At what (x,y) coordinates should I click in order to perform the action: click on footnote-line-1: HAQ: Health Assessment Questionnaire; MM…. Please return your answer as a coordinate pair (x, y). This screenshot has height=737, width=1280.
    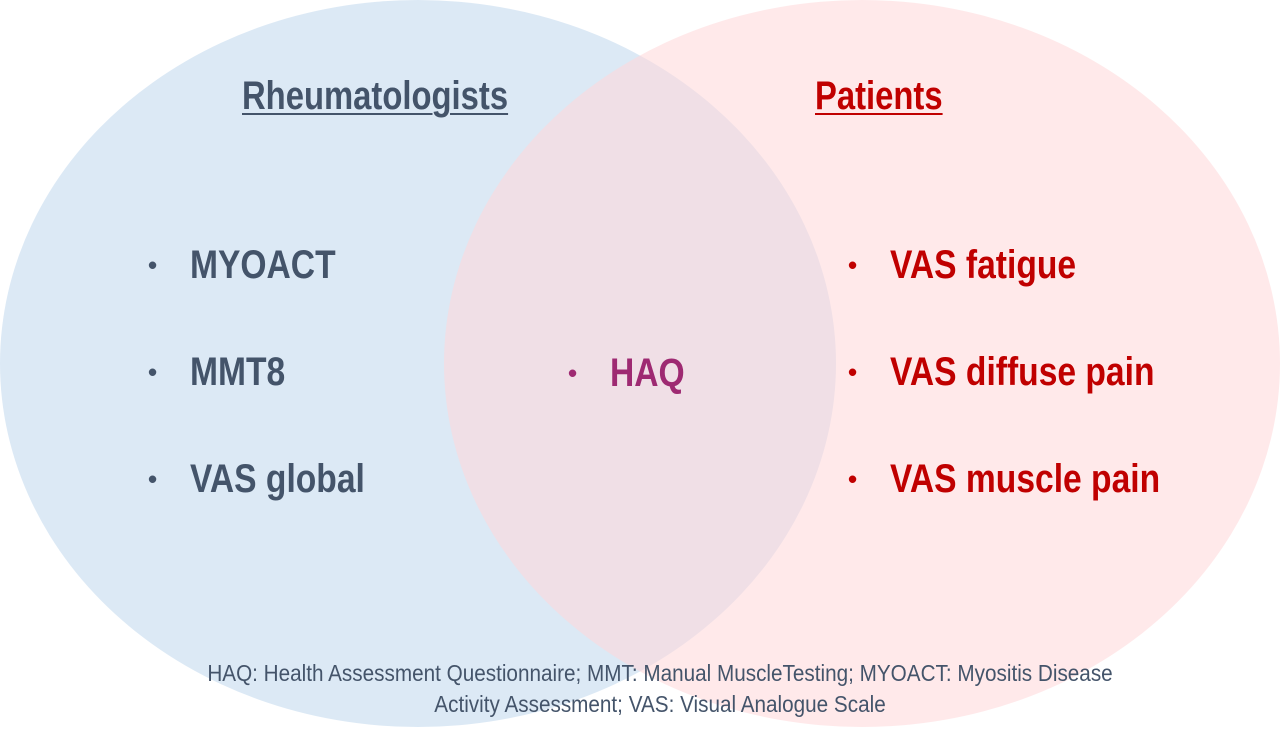
    Looking at the image, I should click on (660, 673).